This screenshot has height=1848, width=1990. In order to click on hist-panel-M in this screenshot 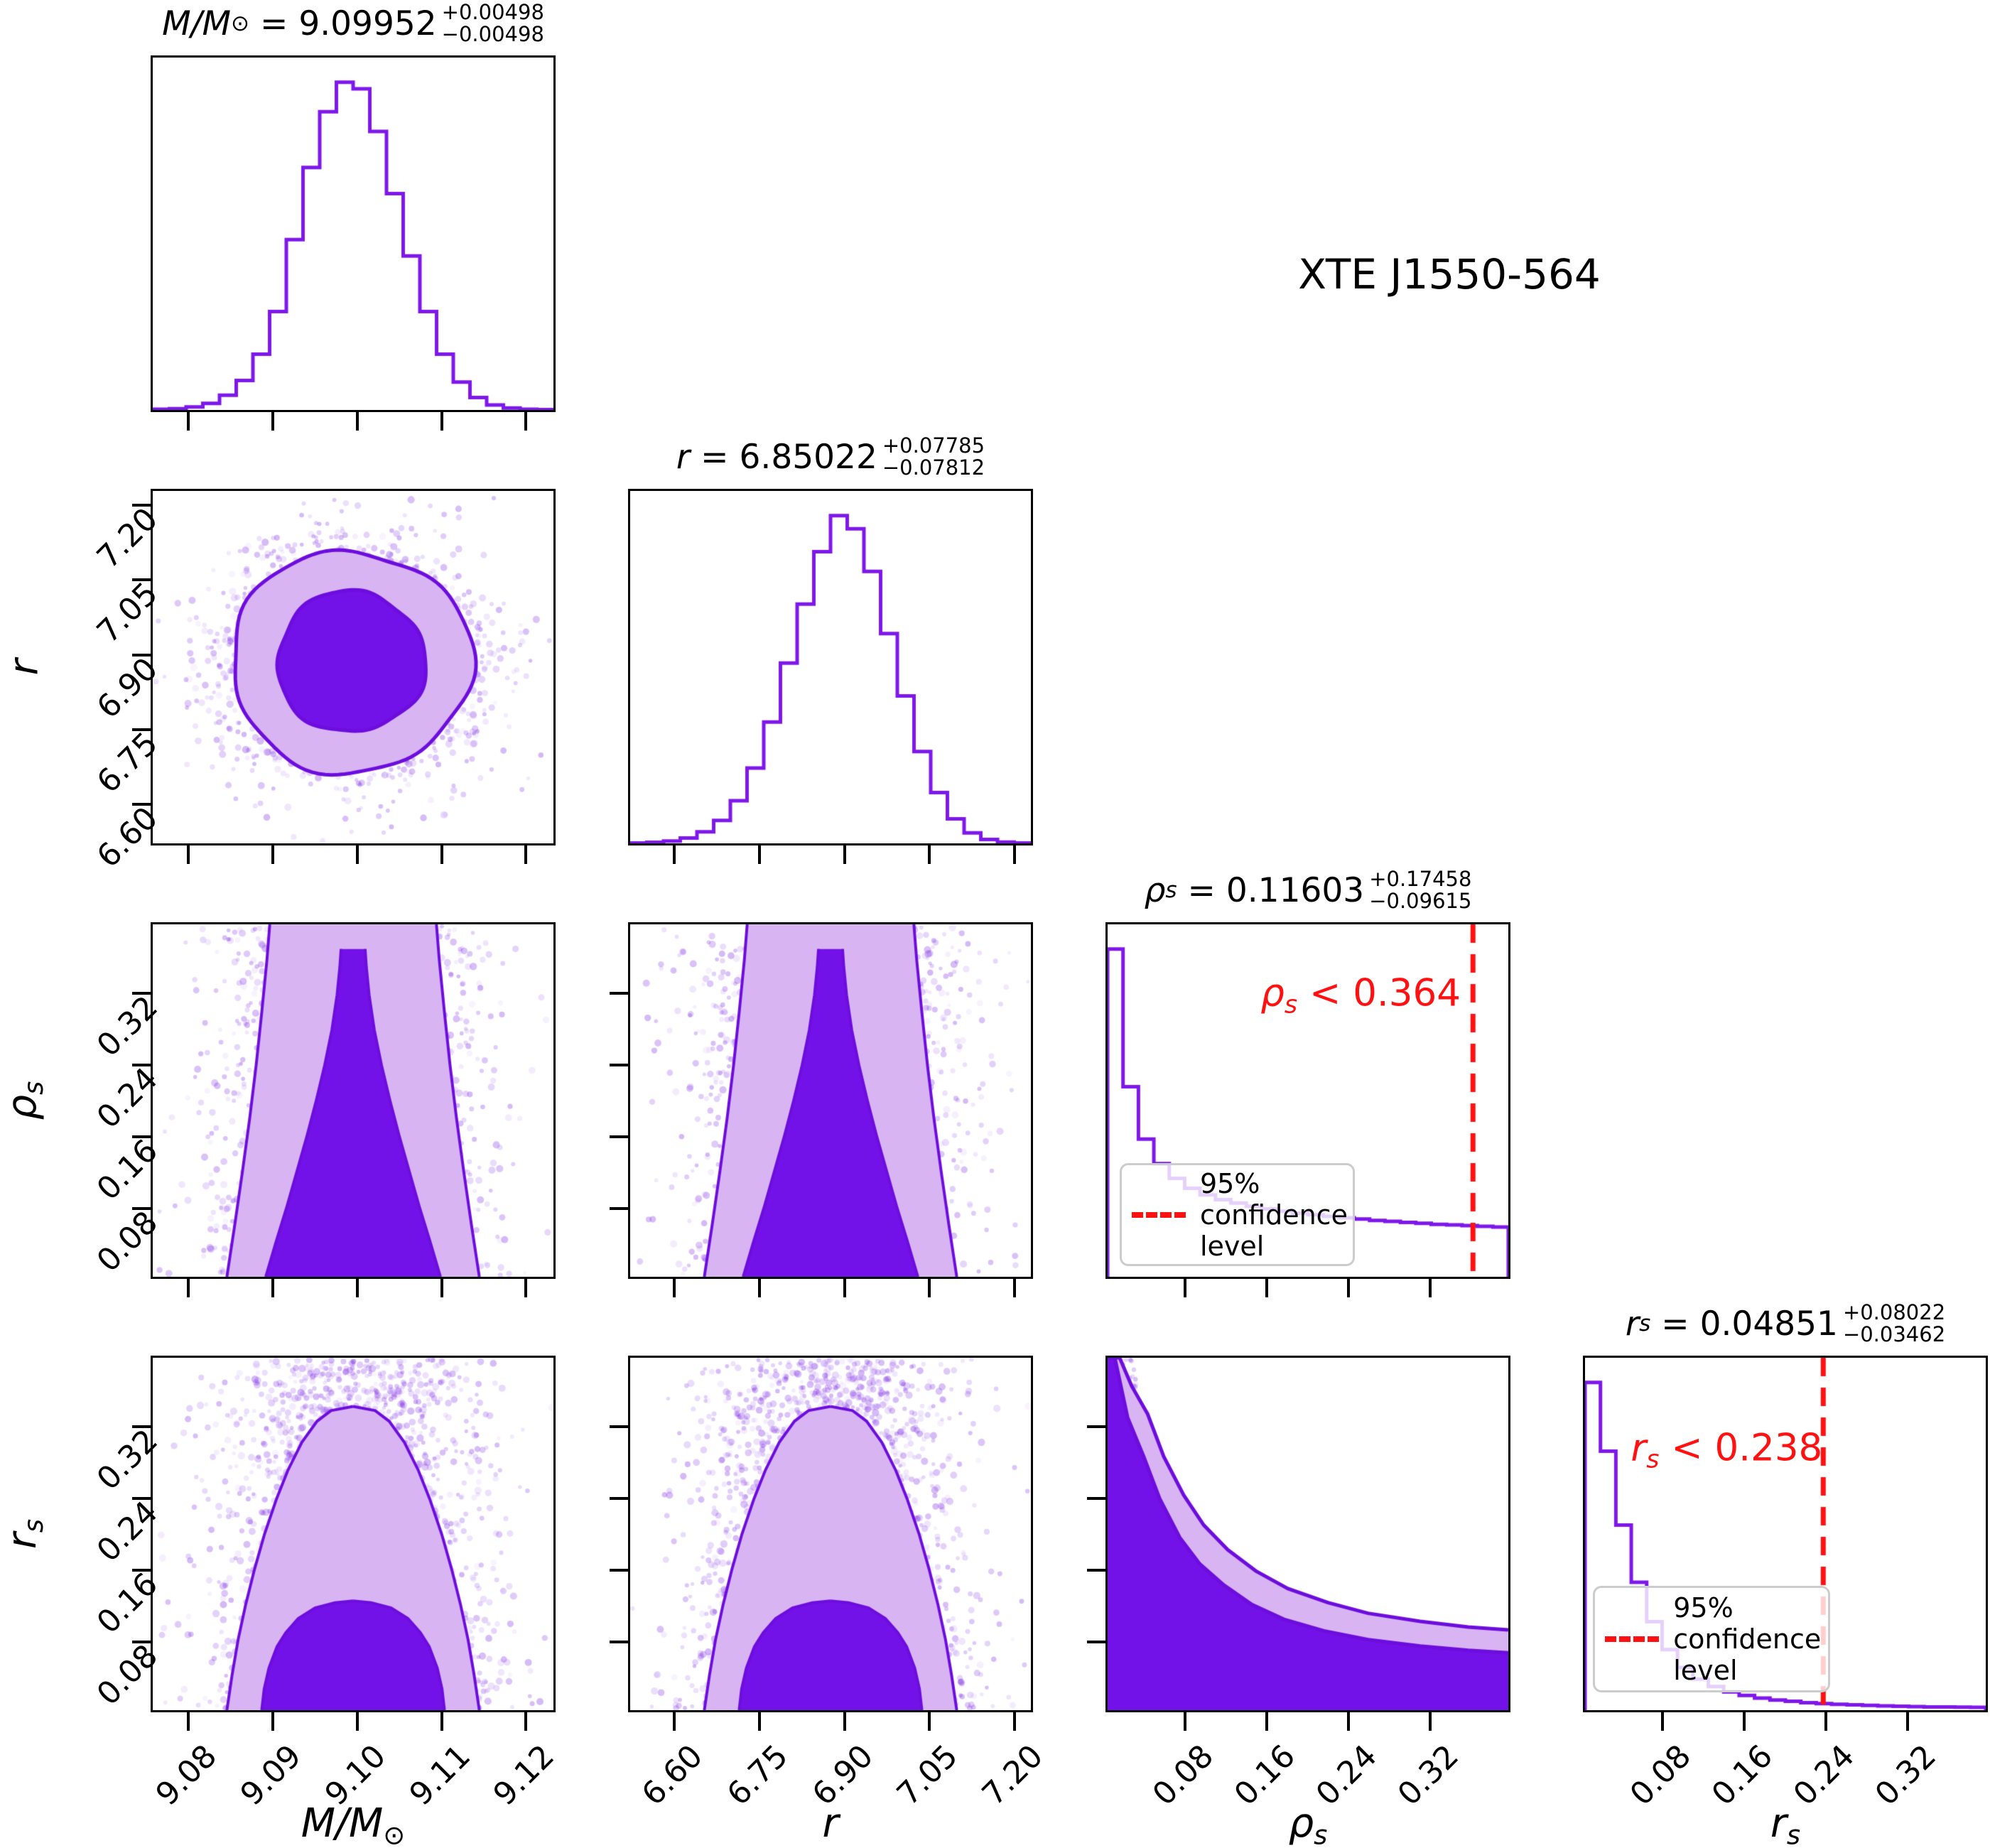, I will do `click(354, 234)`.